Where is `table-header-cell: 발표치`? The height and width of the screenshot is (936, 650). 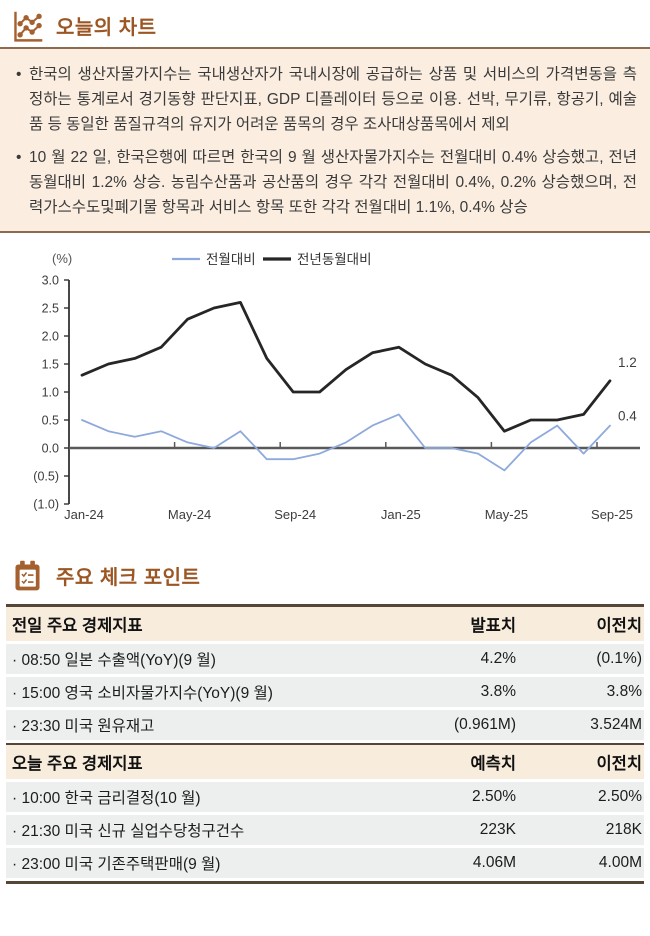 table-header-cell: 발표치 is located at coordinates (493, 625).